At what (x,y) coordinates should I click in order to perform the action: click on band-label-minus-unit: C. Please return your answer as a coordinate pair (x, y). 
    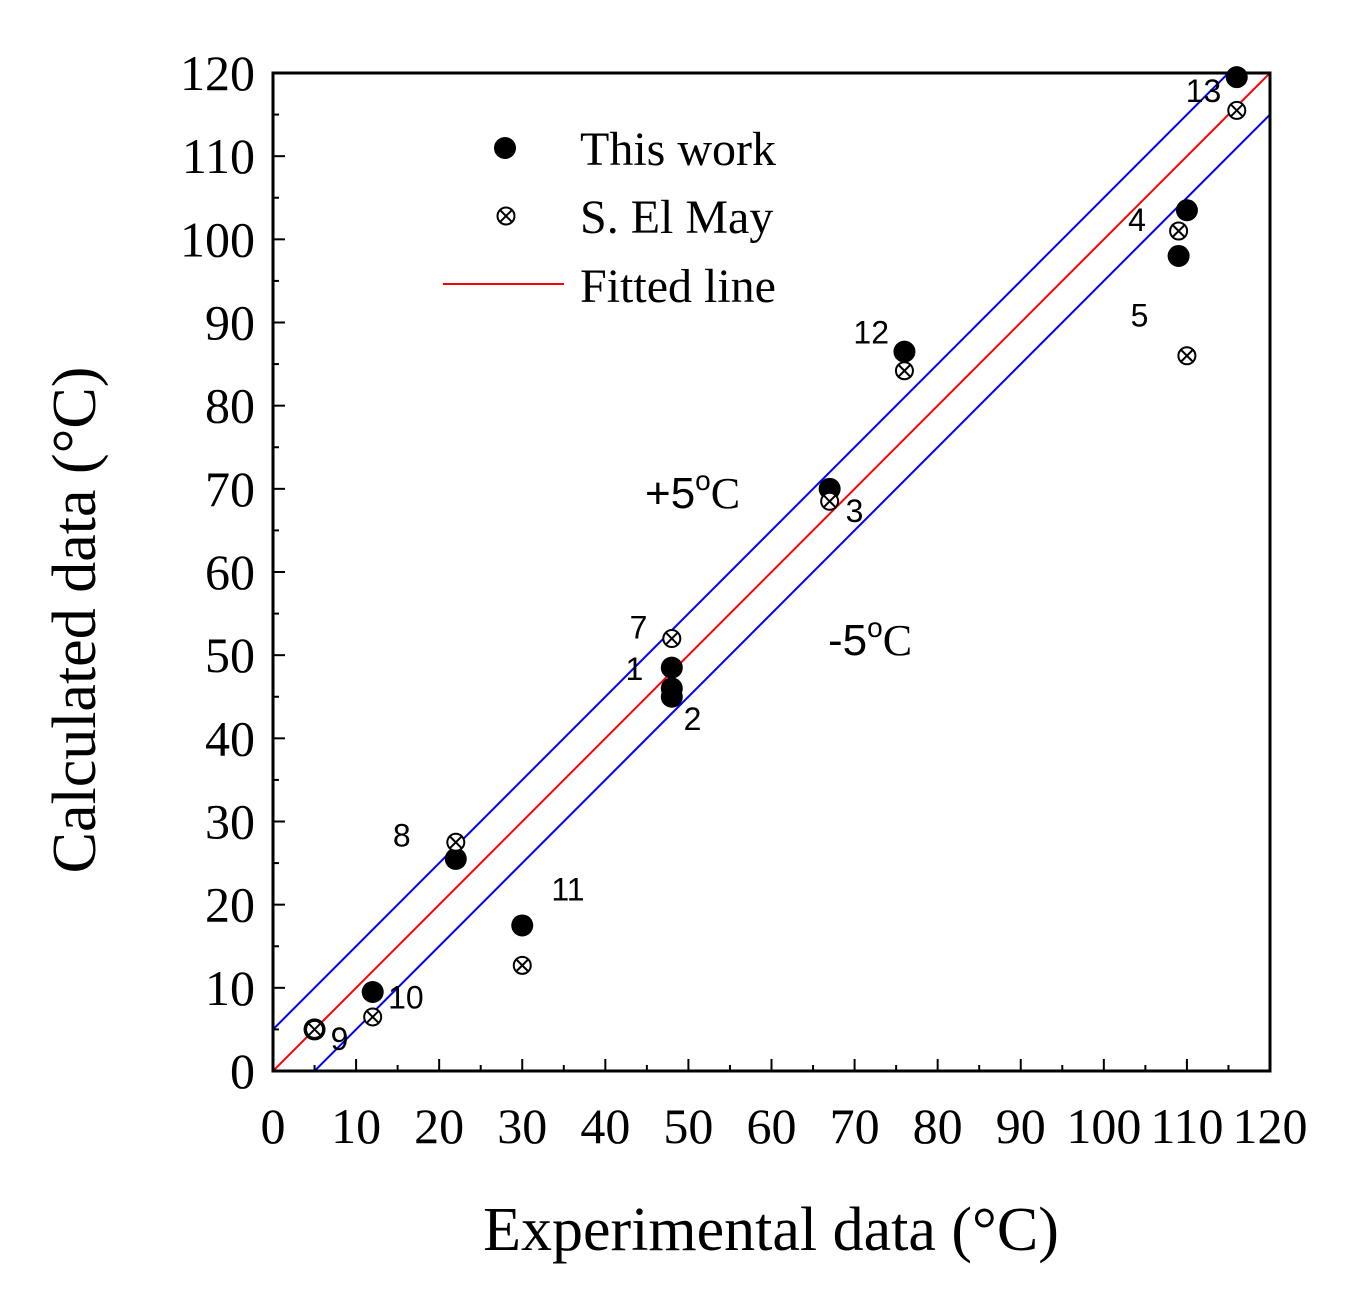
    Looking at the image, I should click on (897, 640).